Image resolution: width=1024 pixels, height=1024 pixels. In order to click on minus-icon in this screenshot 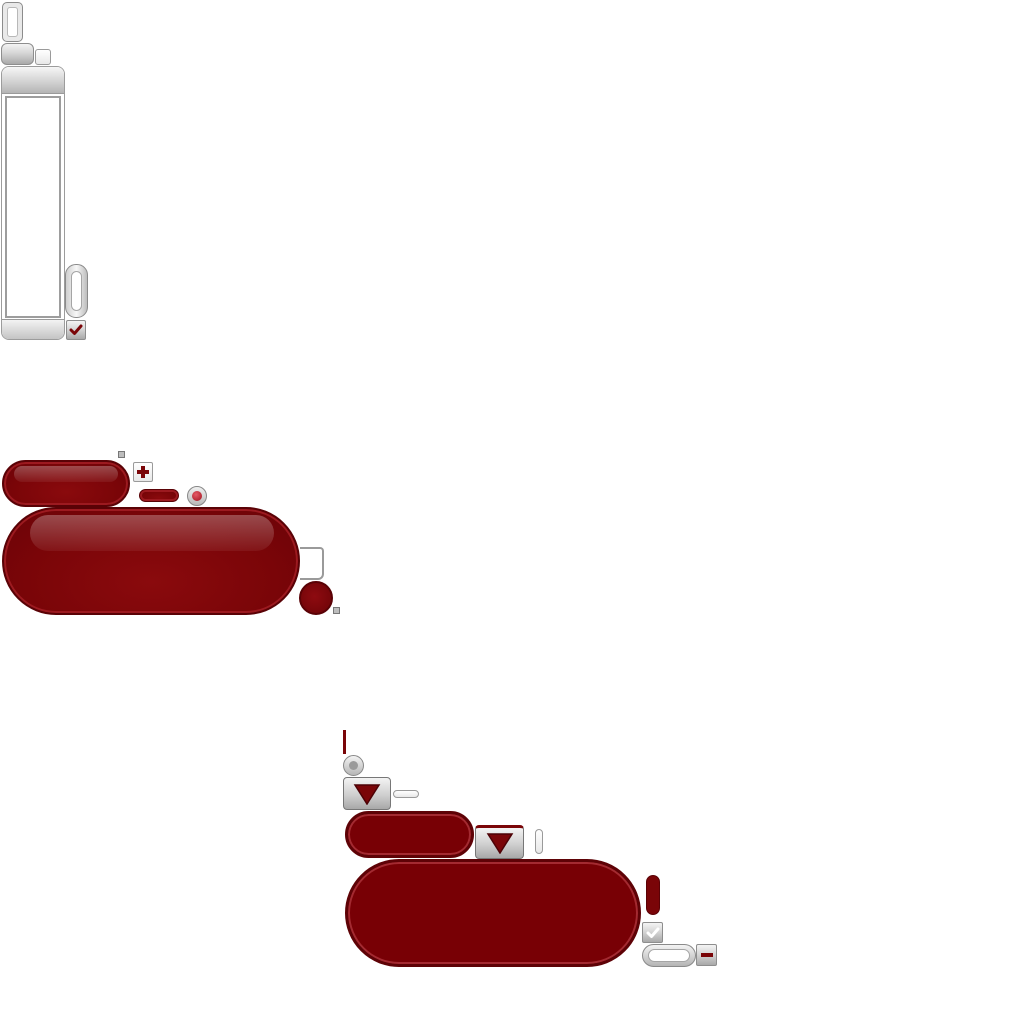, I will do `click(706, 955)`.